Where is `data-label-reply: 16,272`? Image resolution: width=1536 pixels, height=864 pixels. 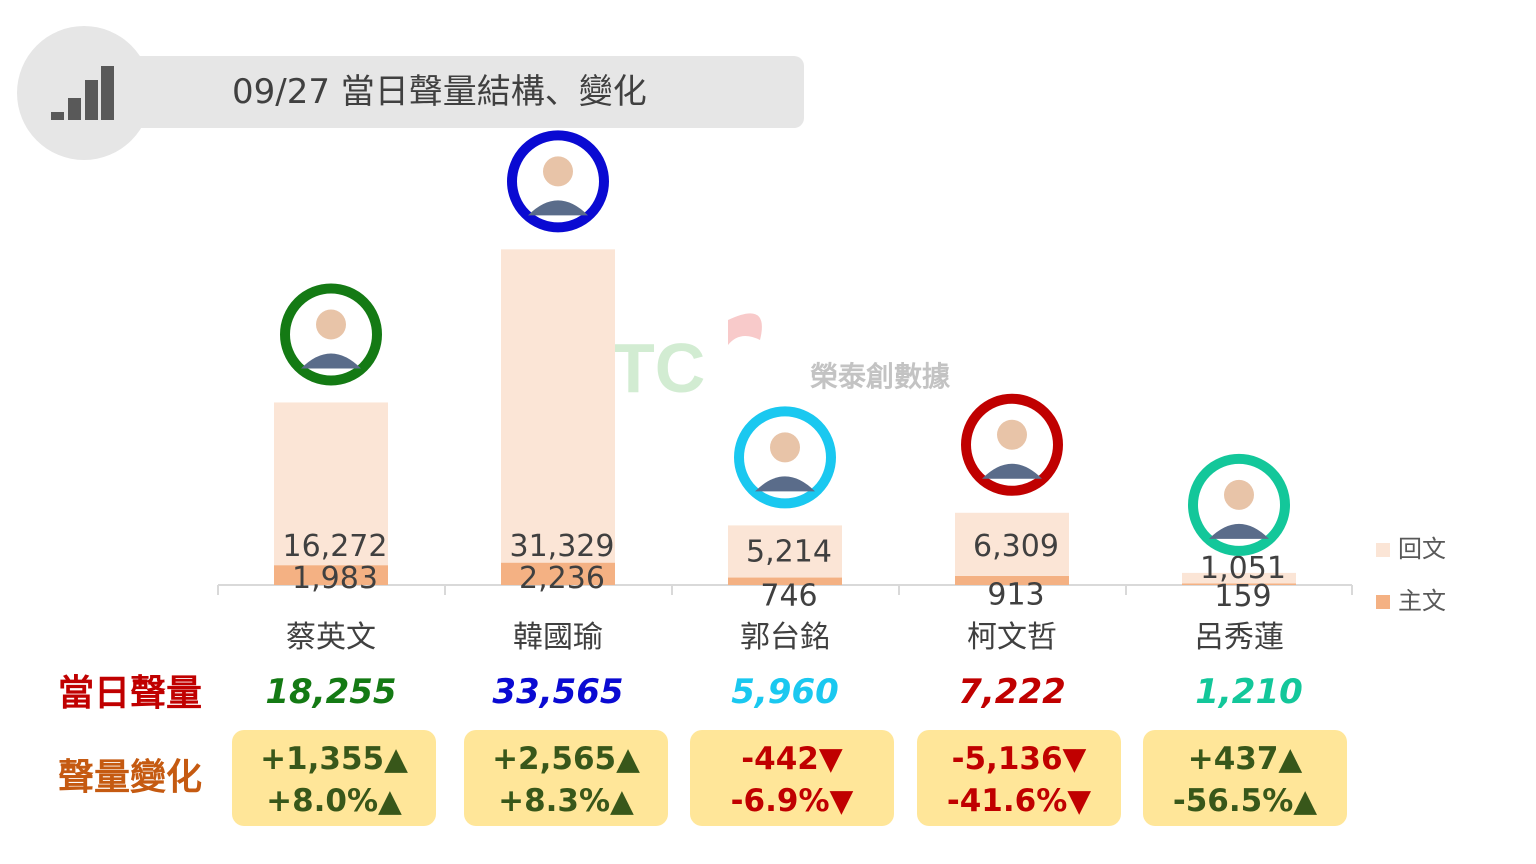
data-label-reply: 16,272 is located at coordinates (335, 546).